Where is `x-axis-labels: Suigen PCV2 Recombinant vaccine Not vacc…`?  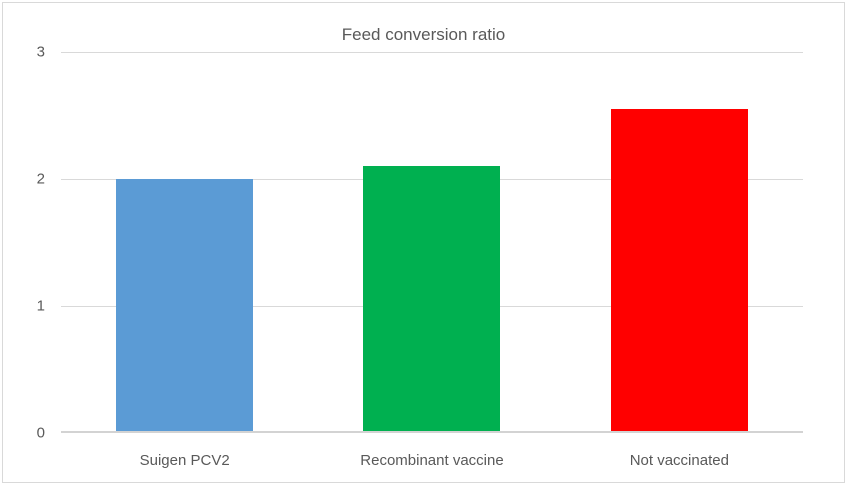
x-axis-labels: Suigen PCV2 Recombinant vaccine Not vacc… is located at coordinates (432, 461).